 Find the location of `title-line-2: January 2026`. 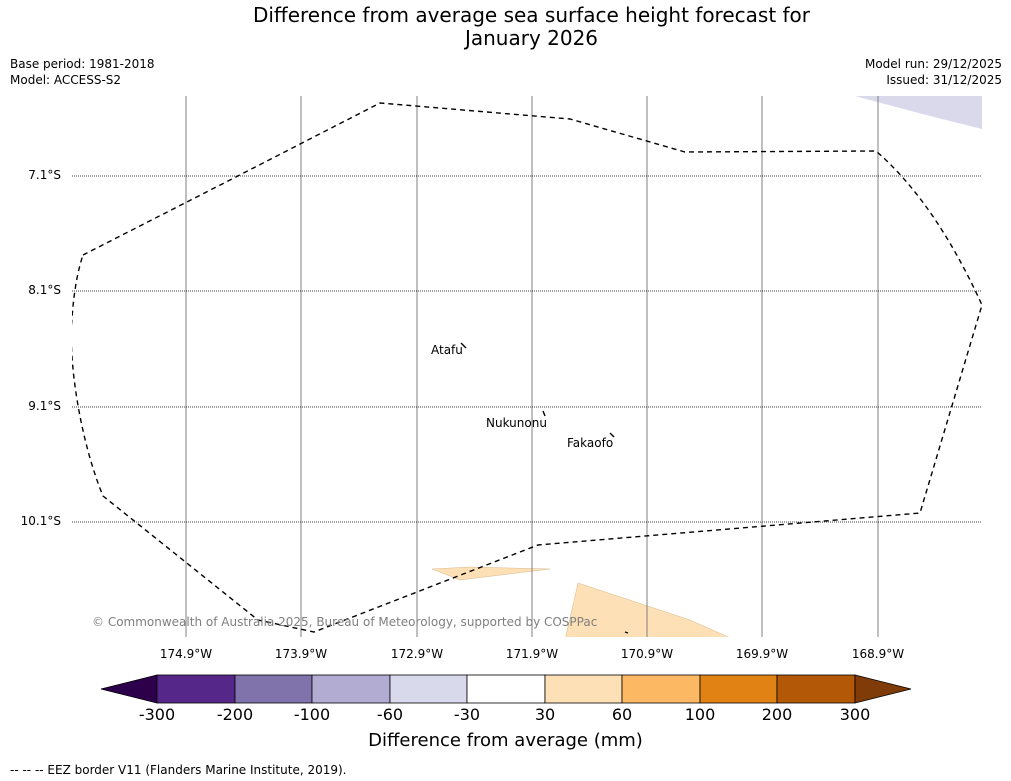

title-line-2: January 2026 is located at coordinates (531, 38).